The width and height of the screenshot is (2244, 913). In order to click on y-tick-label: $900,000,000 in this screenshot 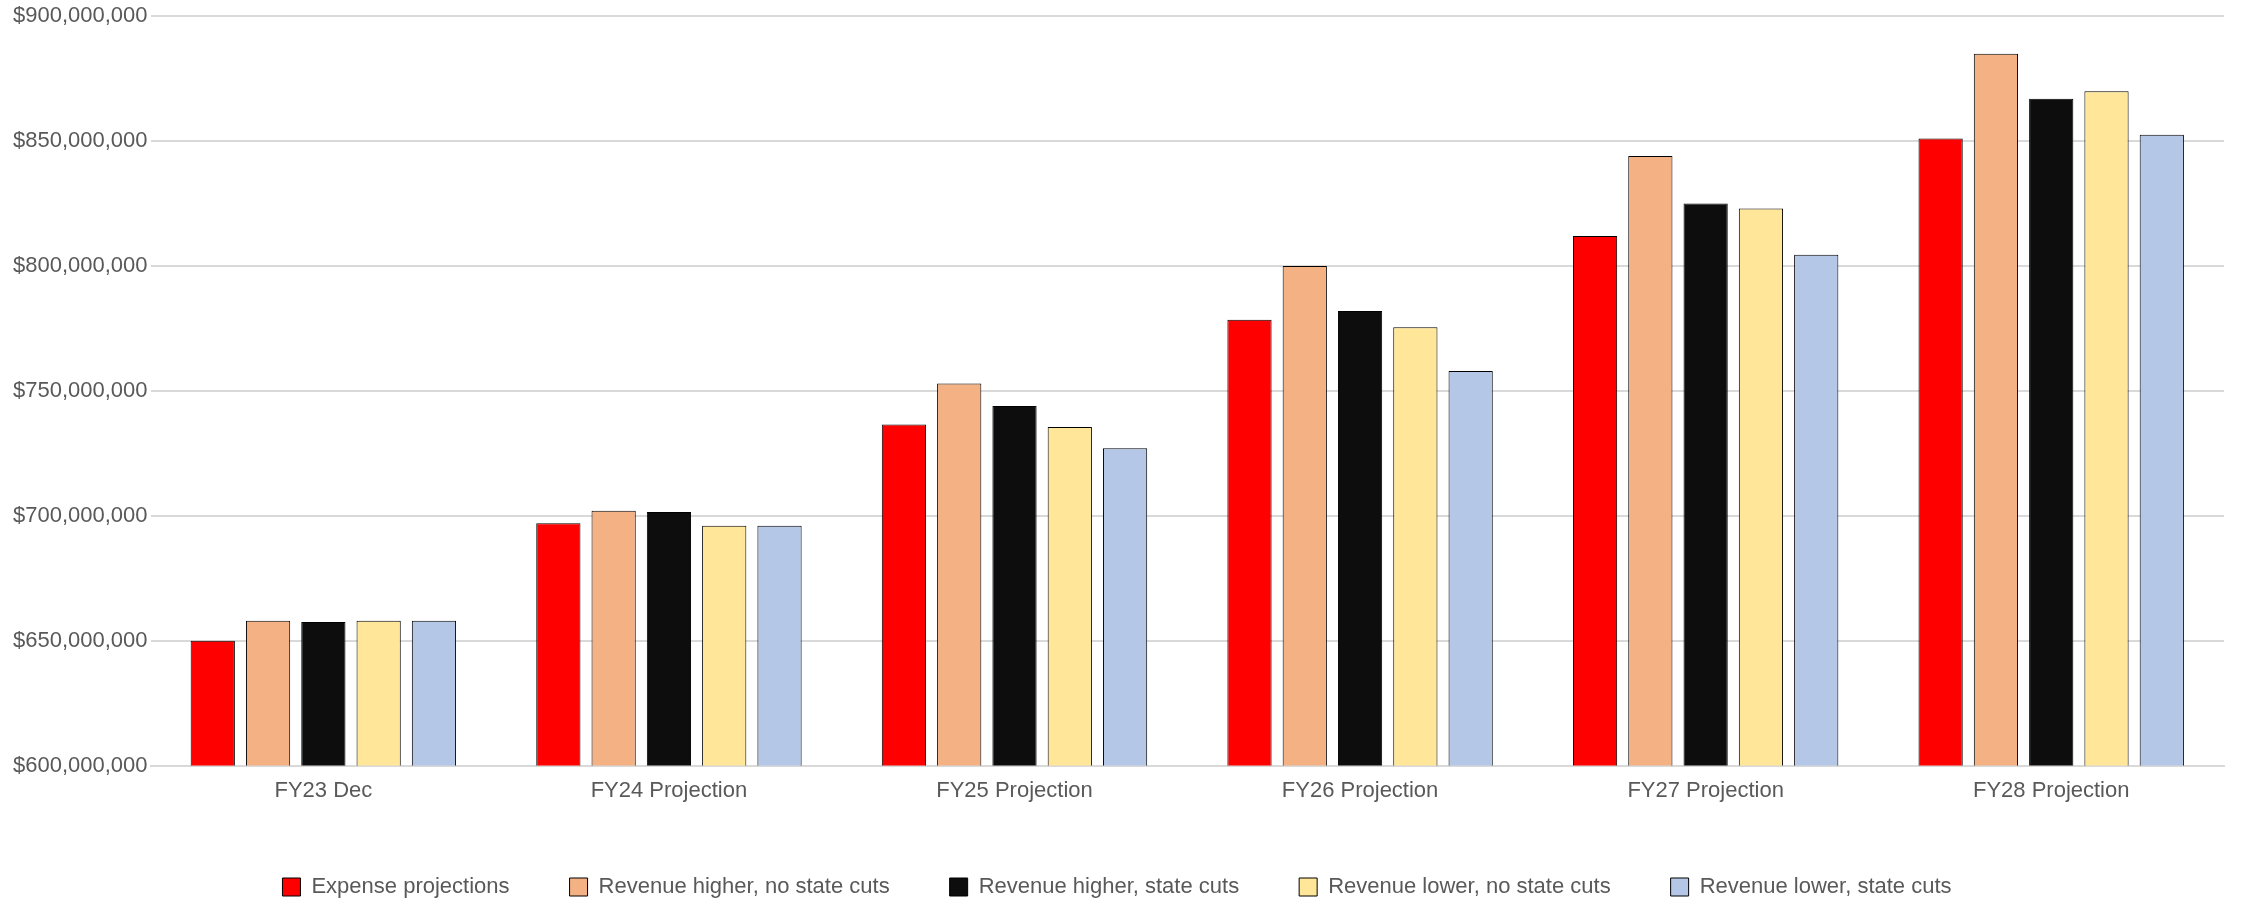, I will do `click(80, 15)`.